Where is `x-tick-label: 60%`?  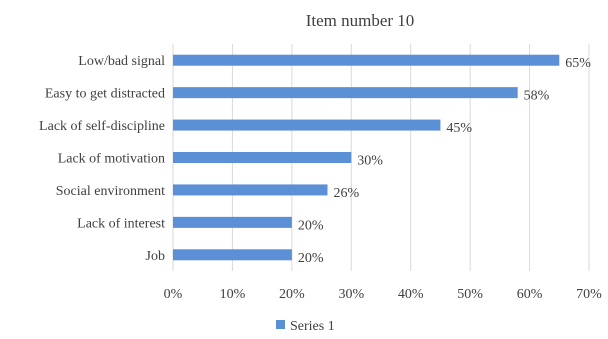
x-tick-label: 60% is located at coordinates (530, 294).